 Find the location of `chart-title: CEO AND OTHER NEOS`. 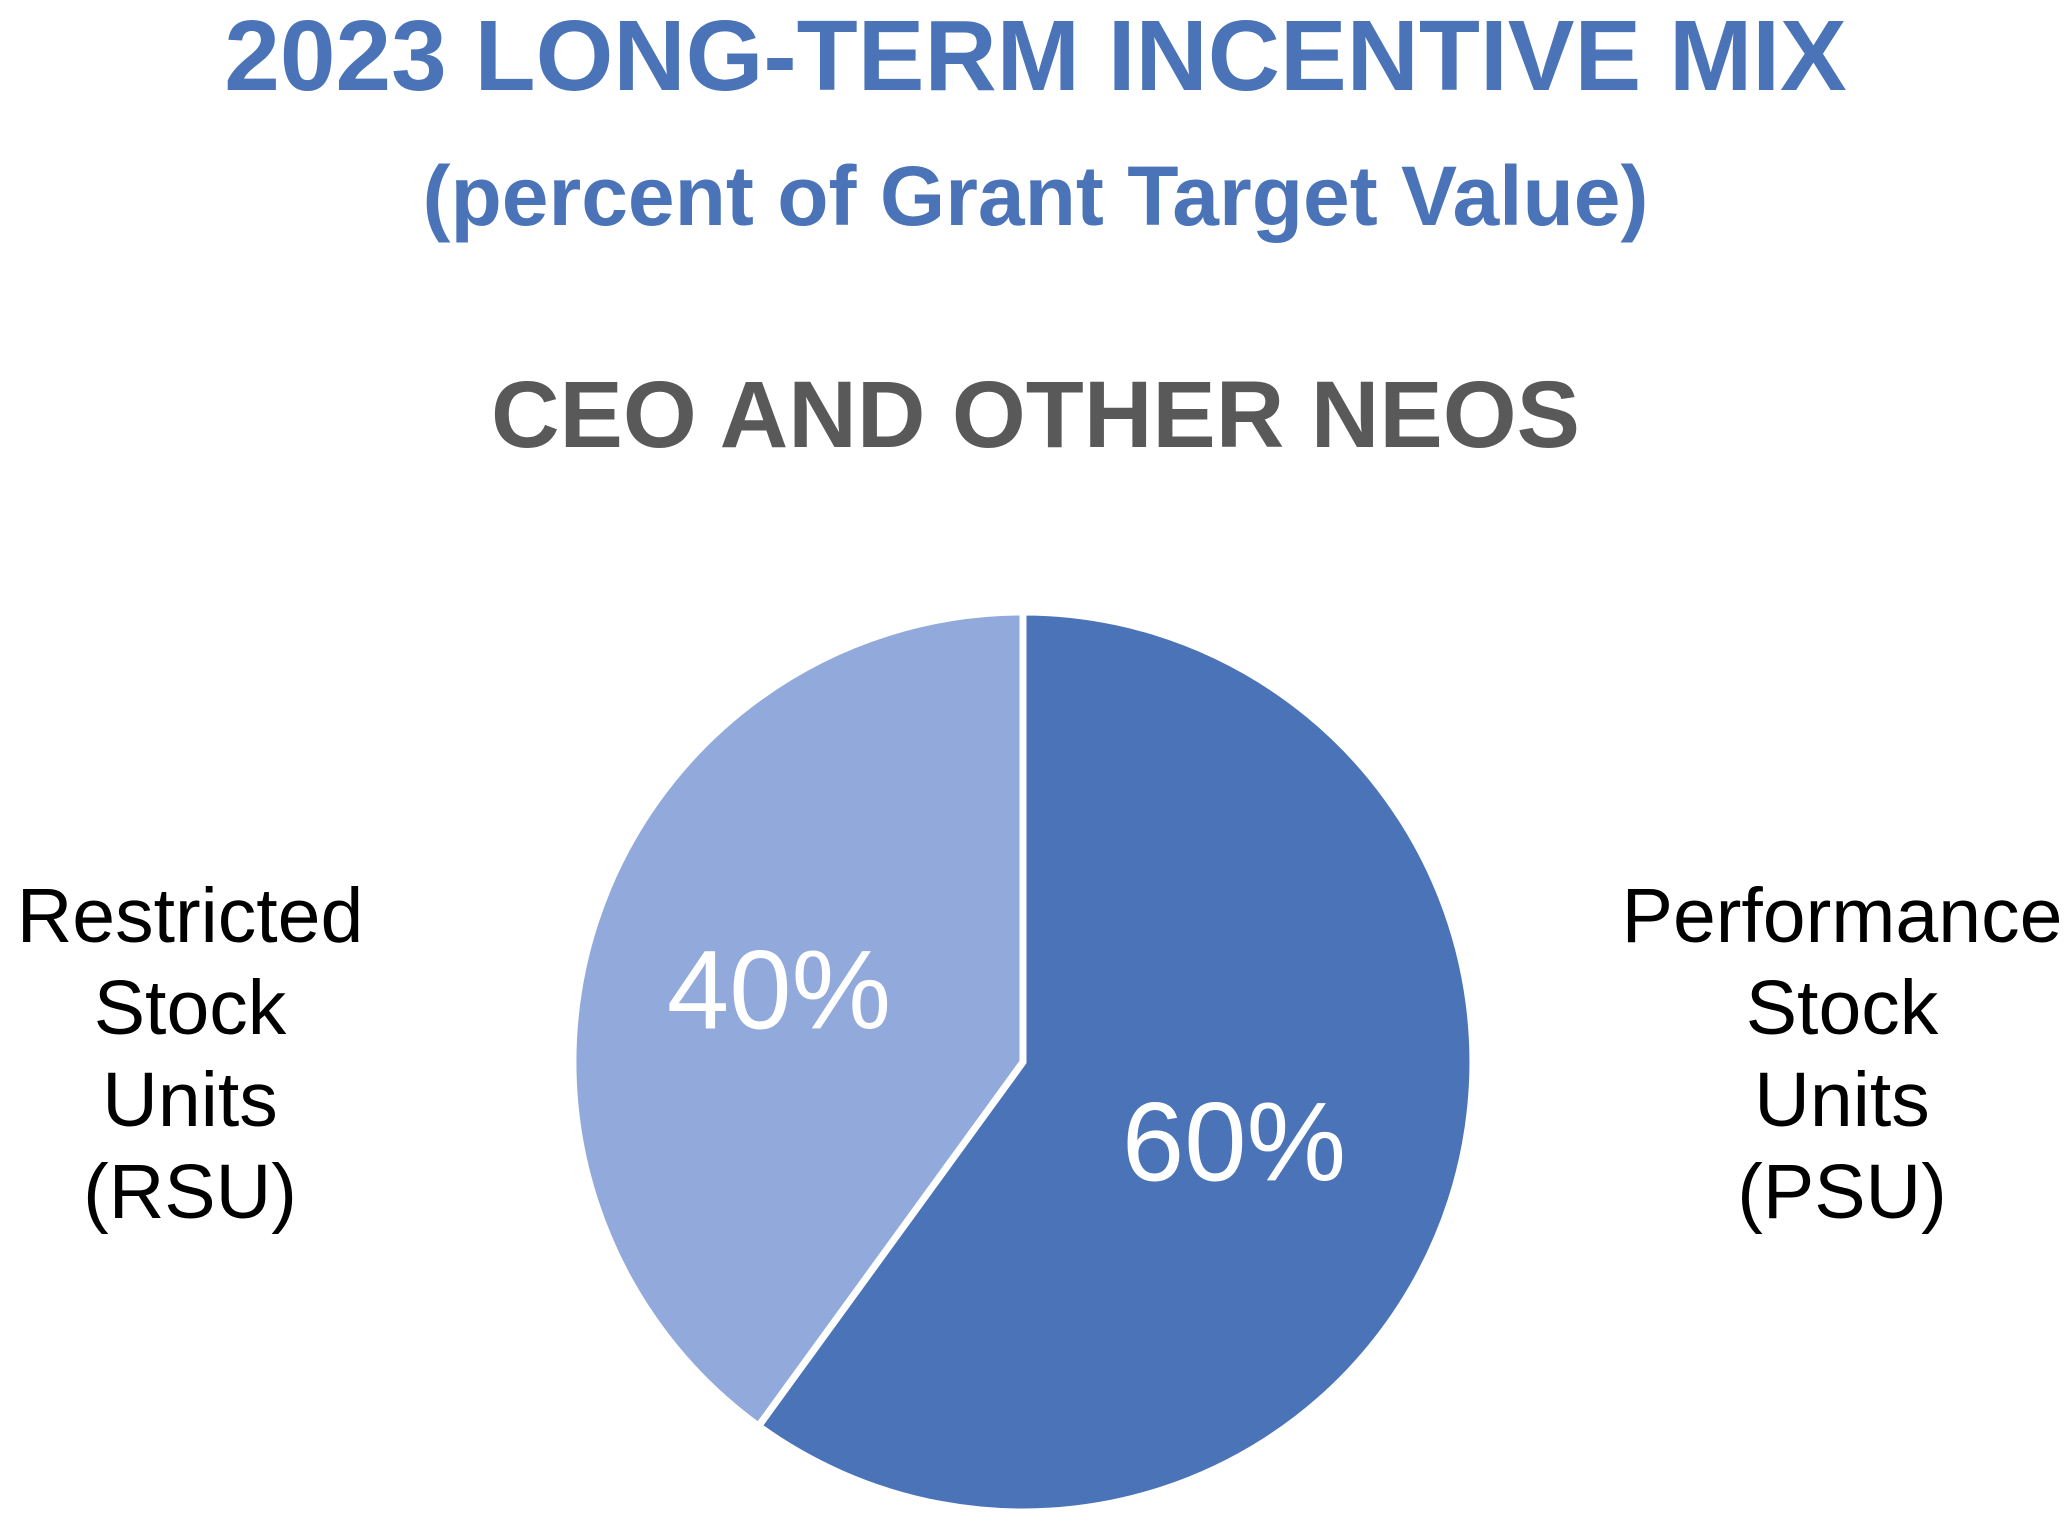

chart-title: CEO AND OTHER NEOS is located at coordinates (1035, 415).